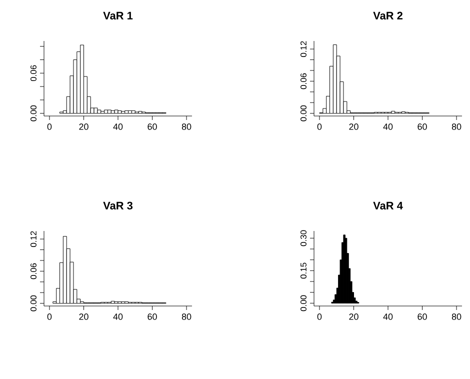  I want to click on y-tick-label: 0.15, so click(303, 270).